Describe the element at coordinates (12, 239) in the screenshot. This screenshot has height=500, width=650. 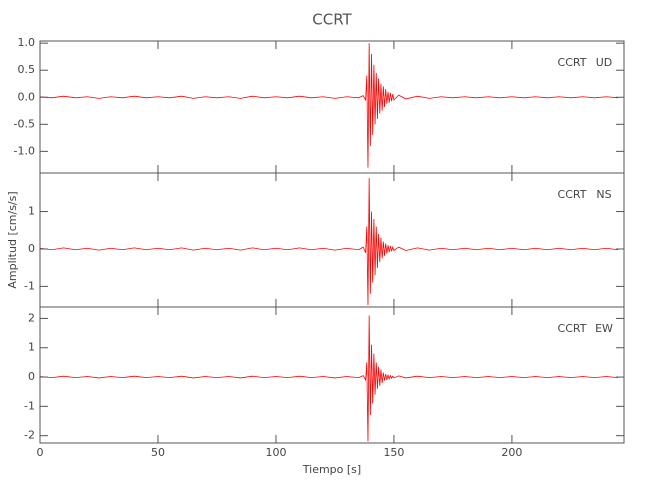
I see `y-axis-label: Amplitud [cm/s/s]` at that location.